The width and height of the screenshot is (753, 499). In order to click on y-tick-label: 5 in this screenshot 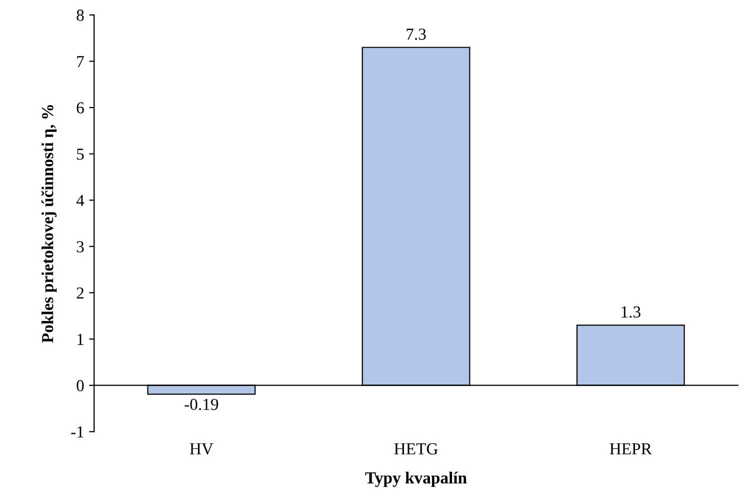, I will do `click(80, 154)`.